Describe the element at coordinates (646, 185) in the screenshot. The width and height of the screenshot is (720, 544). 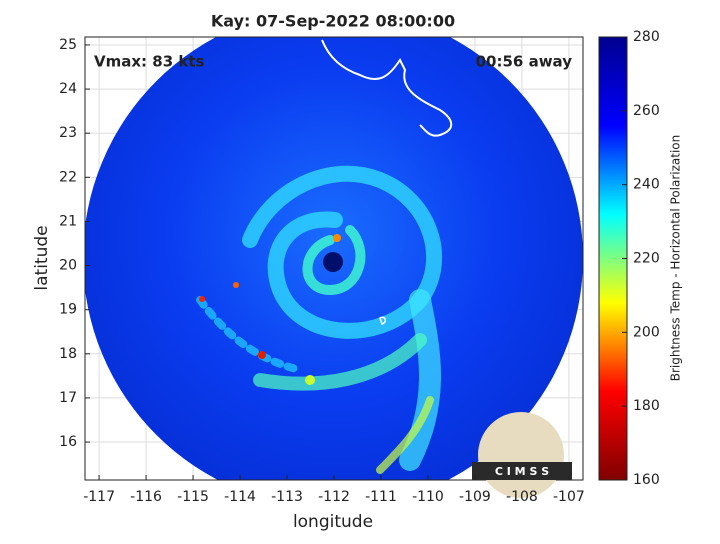
I see `colorbar-tick-label: 240` at that location.